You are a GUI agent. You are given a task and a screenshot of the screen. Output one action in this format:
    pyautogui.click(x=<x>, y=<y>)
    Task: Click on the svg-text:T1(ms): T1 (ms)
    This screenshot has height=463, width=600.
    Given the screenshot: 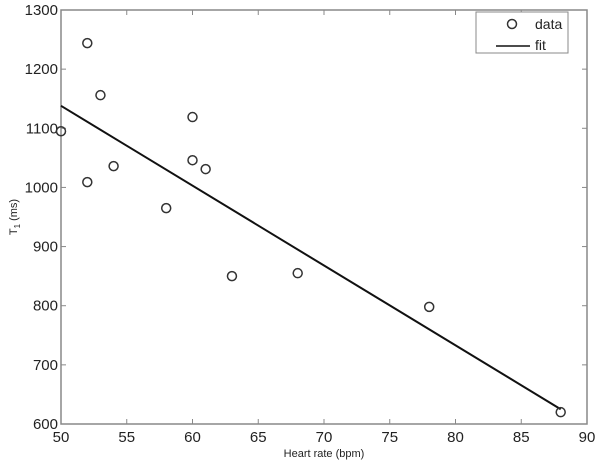 What is the action you would take?
    pyautogui.click(x=15, y=217)
    